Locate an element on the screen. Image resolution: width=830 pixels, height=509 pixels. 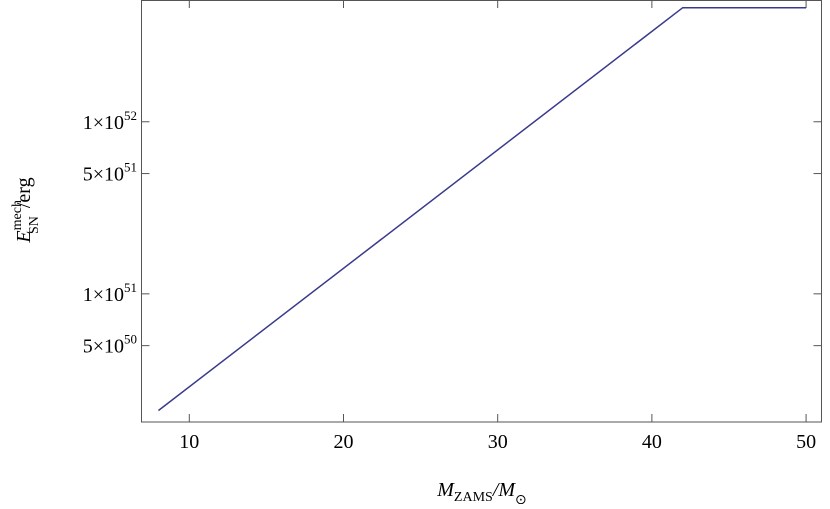
y-tick-label: 1×1051 is located at coordinates (110, 293).